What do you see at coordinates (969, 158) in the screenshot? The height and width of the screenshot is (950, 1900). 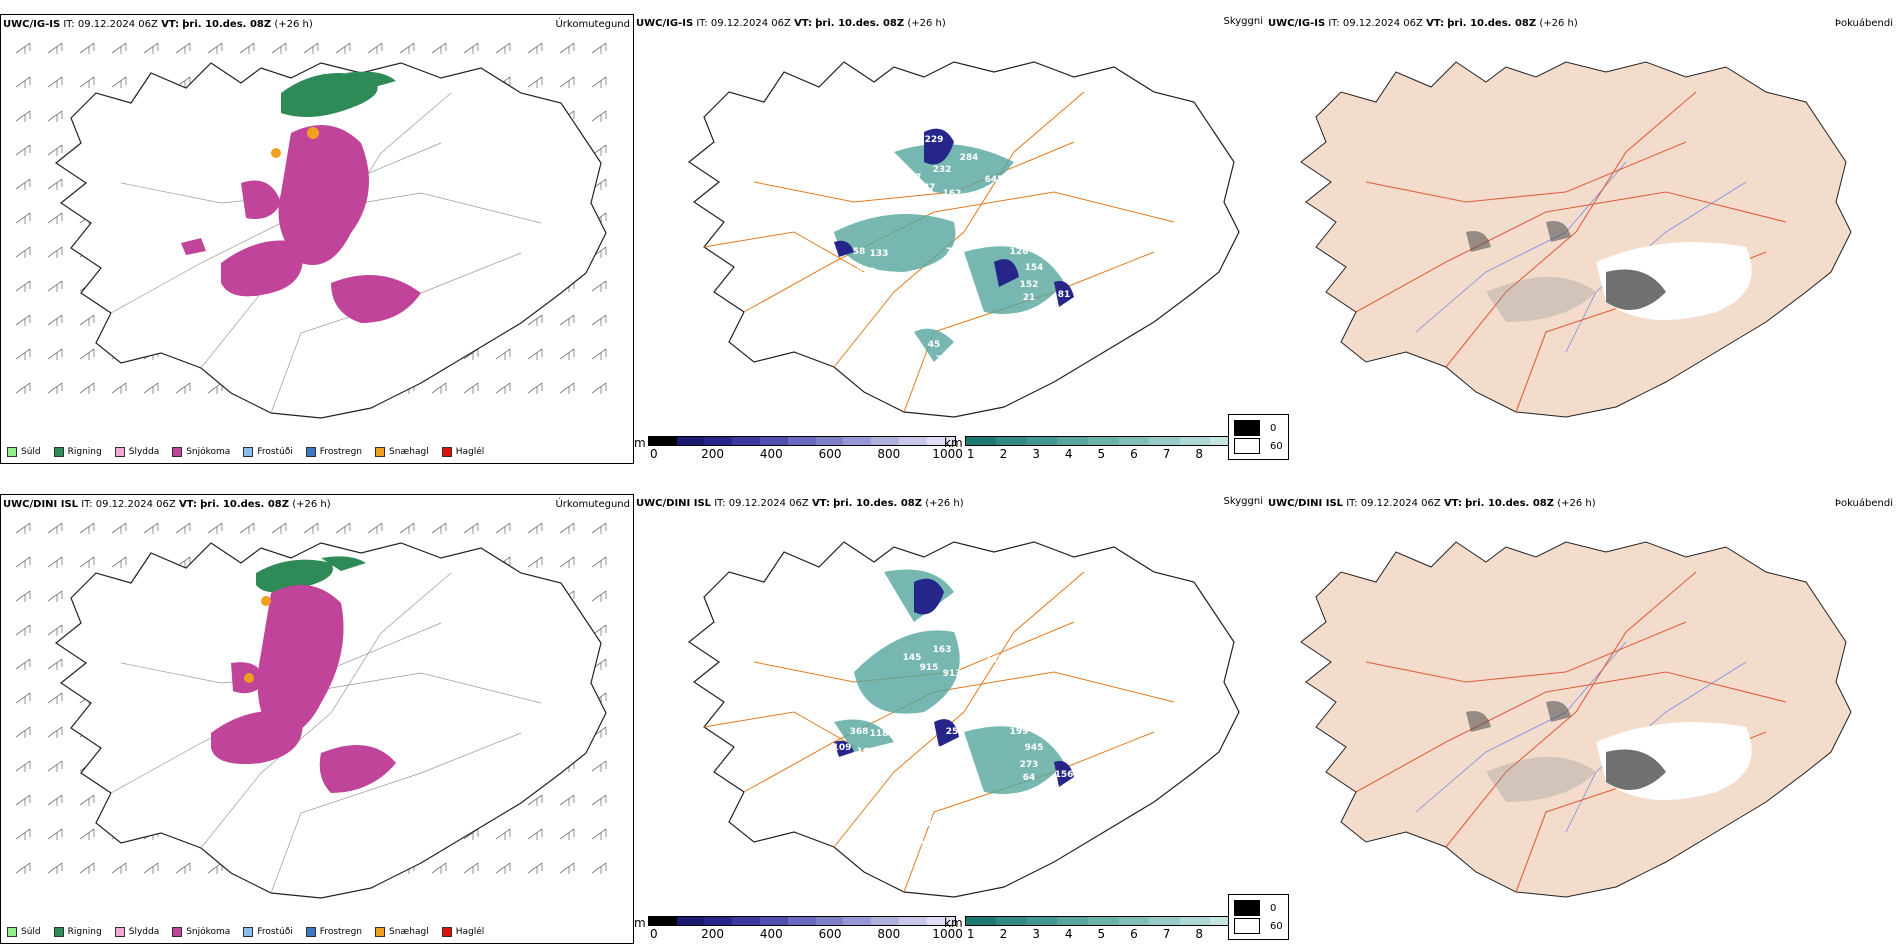 I see `cloud-base-value: 284` at bounding box center [969, 158].